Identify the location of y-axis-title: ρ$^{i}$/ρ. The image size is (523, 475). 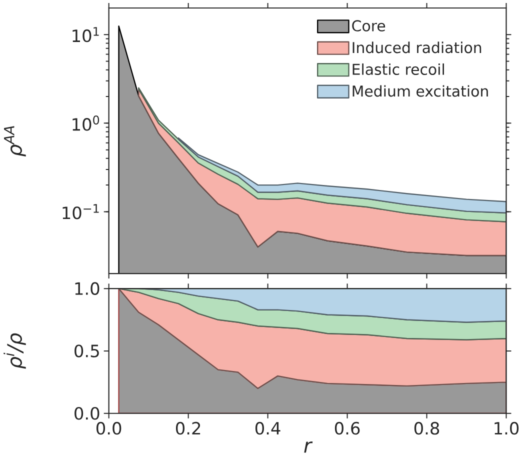
(15, 351).